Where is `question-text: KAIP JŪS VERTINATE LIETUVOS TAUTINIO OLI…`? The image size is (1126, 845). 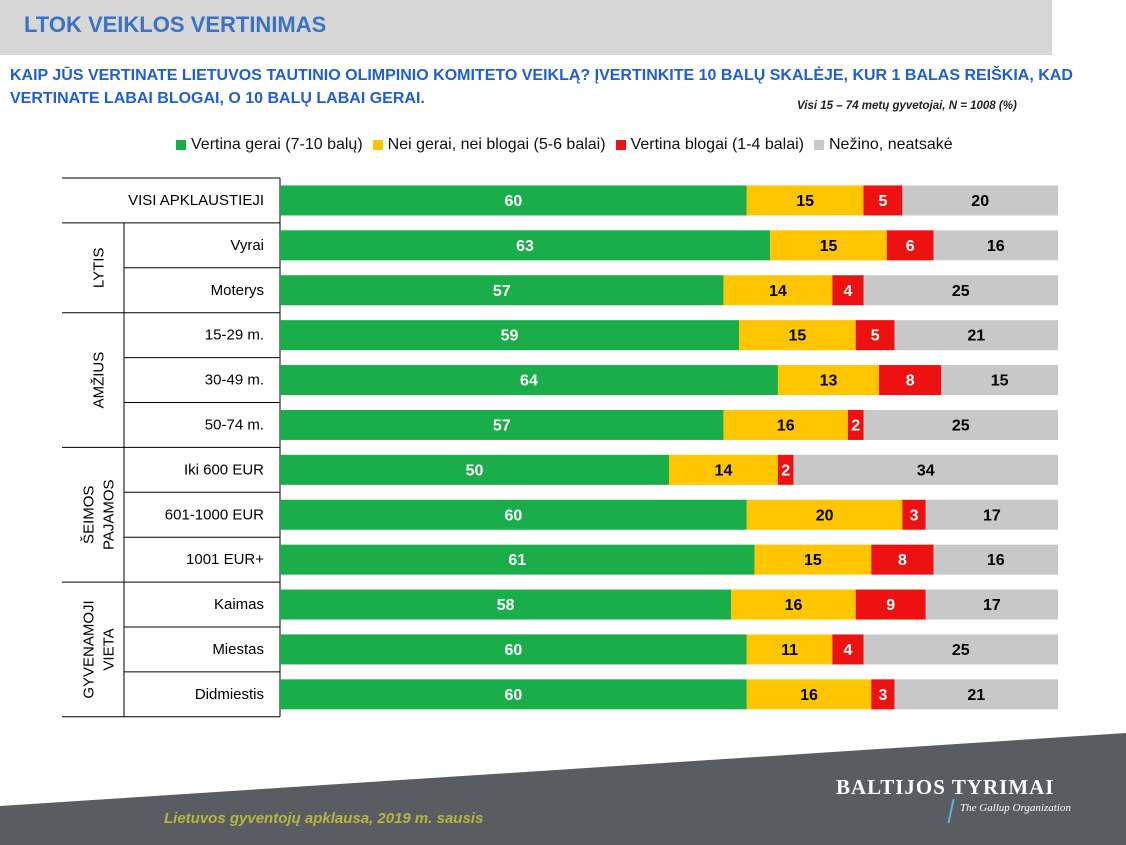
question-text: KAIP JŪS VERTINATE LIETUVOS TAUTINIO OLI… is located at coordinates (541, 87).